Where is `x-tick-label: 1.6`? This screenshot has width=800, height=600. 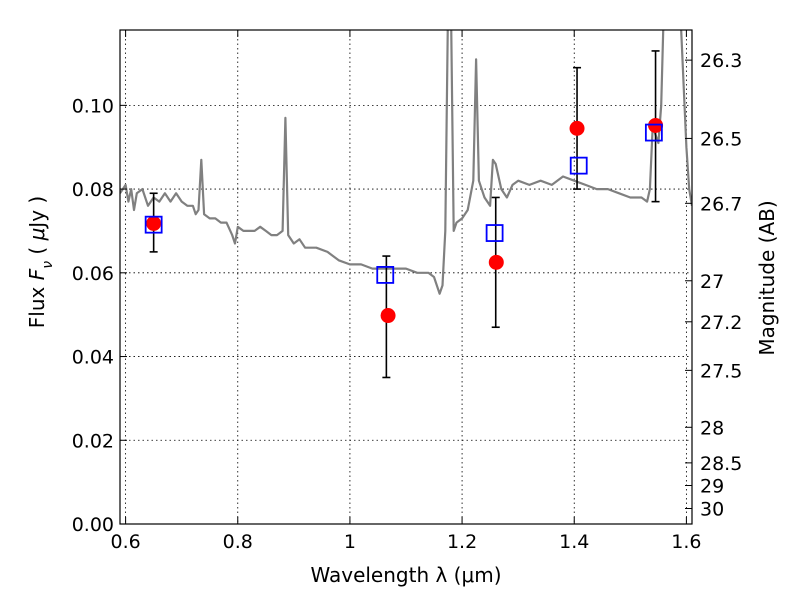
x-tick-label: 1.6 is located at coordinates (686, 542).